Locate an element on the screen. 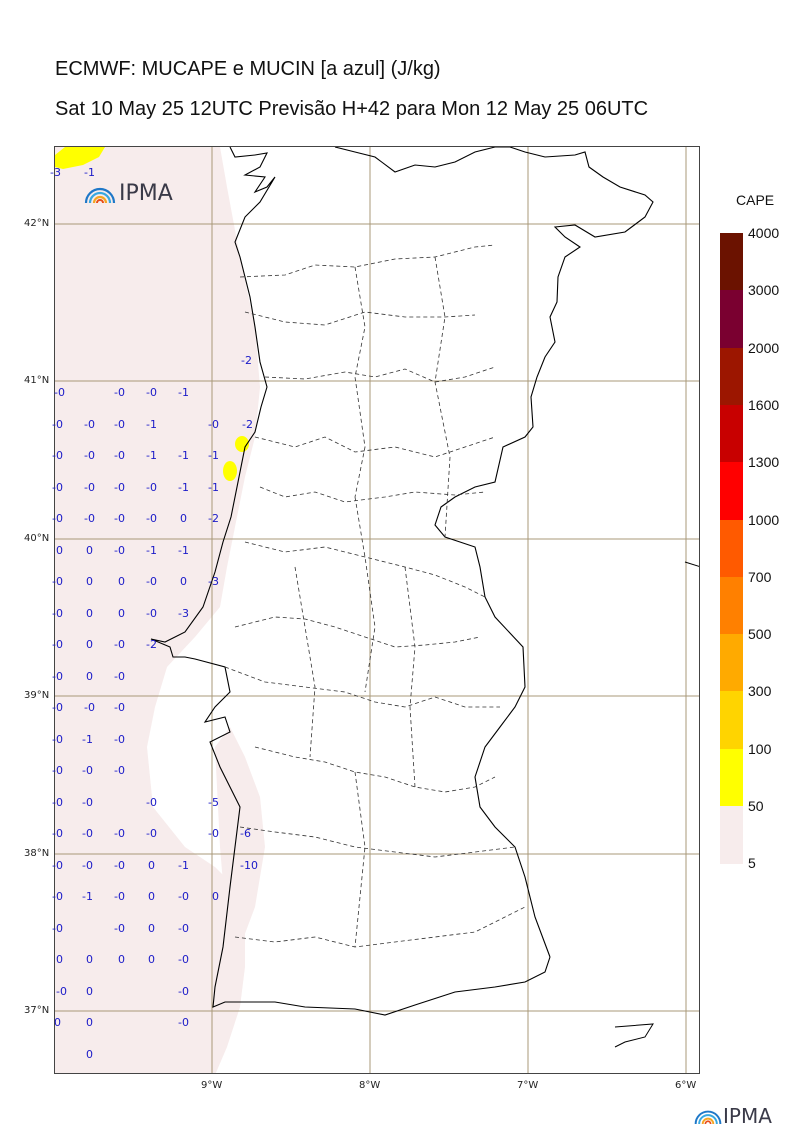  colorbar-label: 50 is located at coordinates (756, 806).